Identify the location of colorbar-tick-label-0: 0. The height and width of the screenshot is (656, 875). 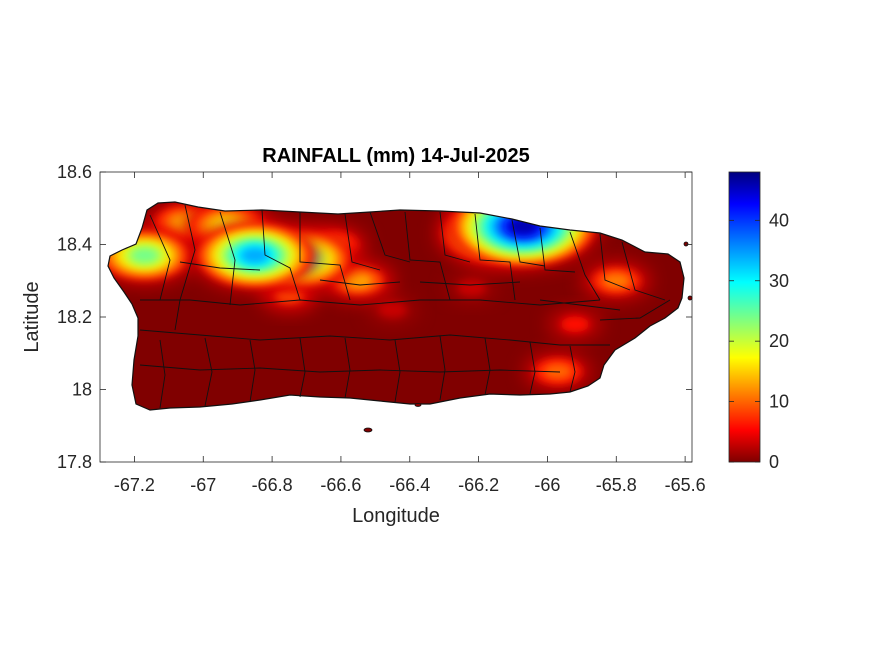
(774, 462).